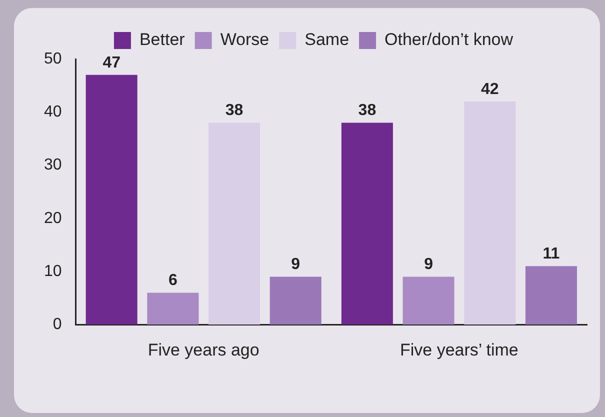 The image size is (605, 417). What do you see at coordinates (53, 112) in the screenshot?
I see `y-tick-label: 40` at bounding box center [53, 112].